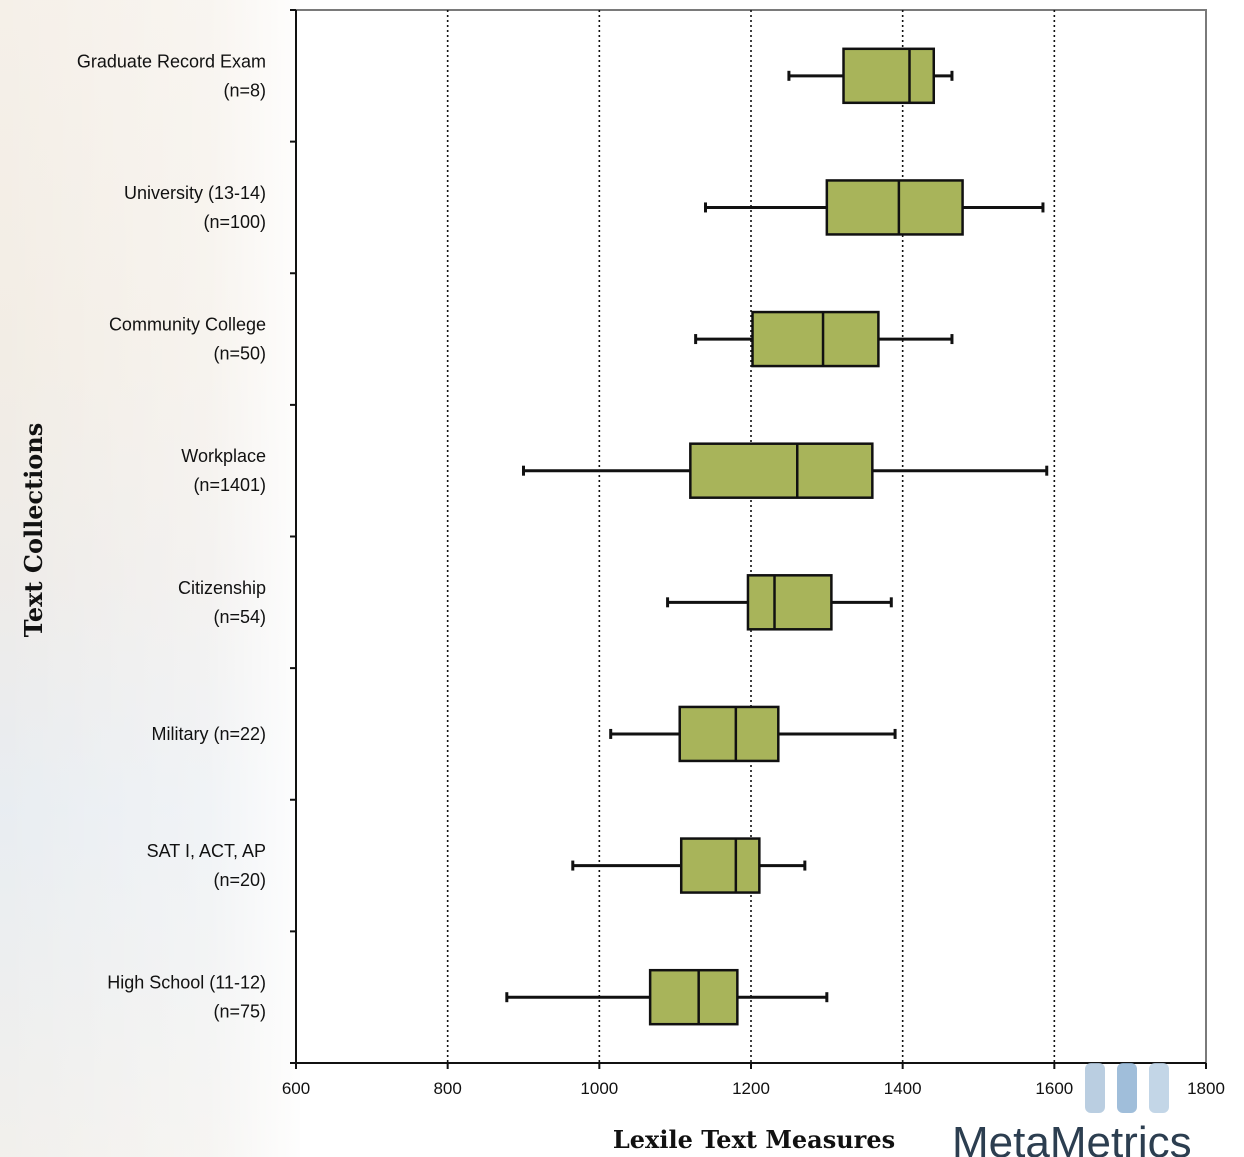  What do you see at coordinates (206, 851) in the screenshot?
I see `category-label: SAT I, ACT, AP` at bounding box center [206, 851].